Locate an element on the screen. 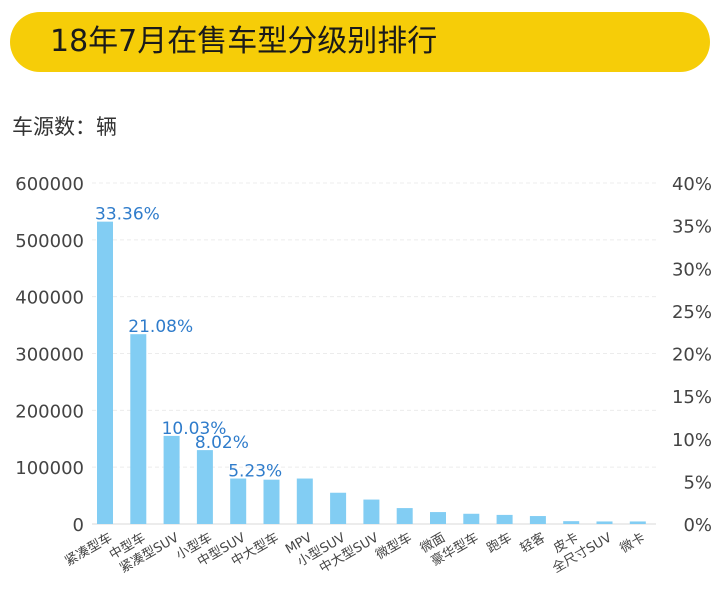  y-tick-label: 300000 is located at coordinates (49, 355).